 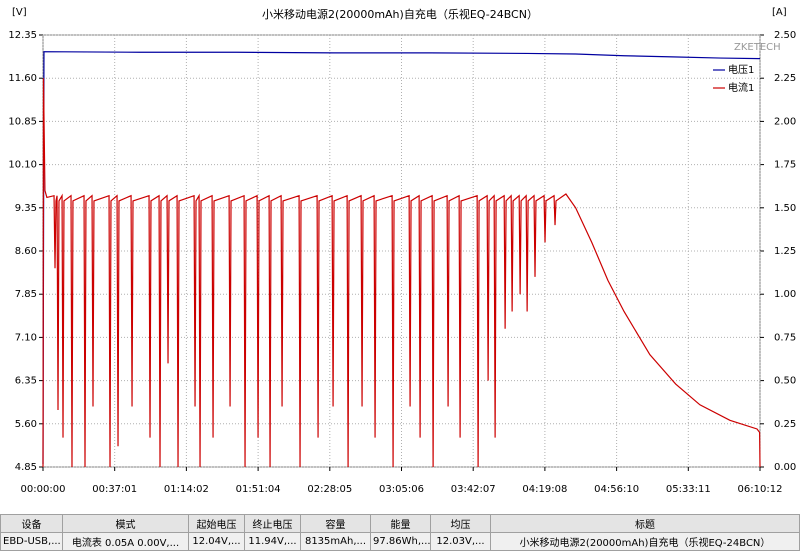 What do you see at coordinates (22, 121) in the screenshot?
I see `y-tick-label: 10.85` at bounding box center [22, 121].